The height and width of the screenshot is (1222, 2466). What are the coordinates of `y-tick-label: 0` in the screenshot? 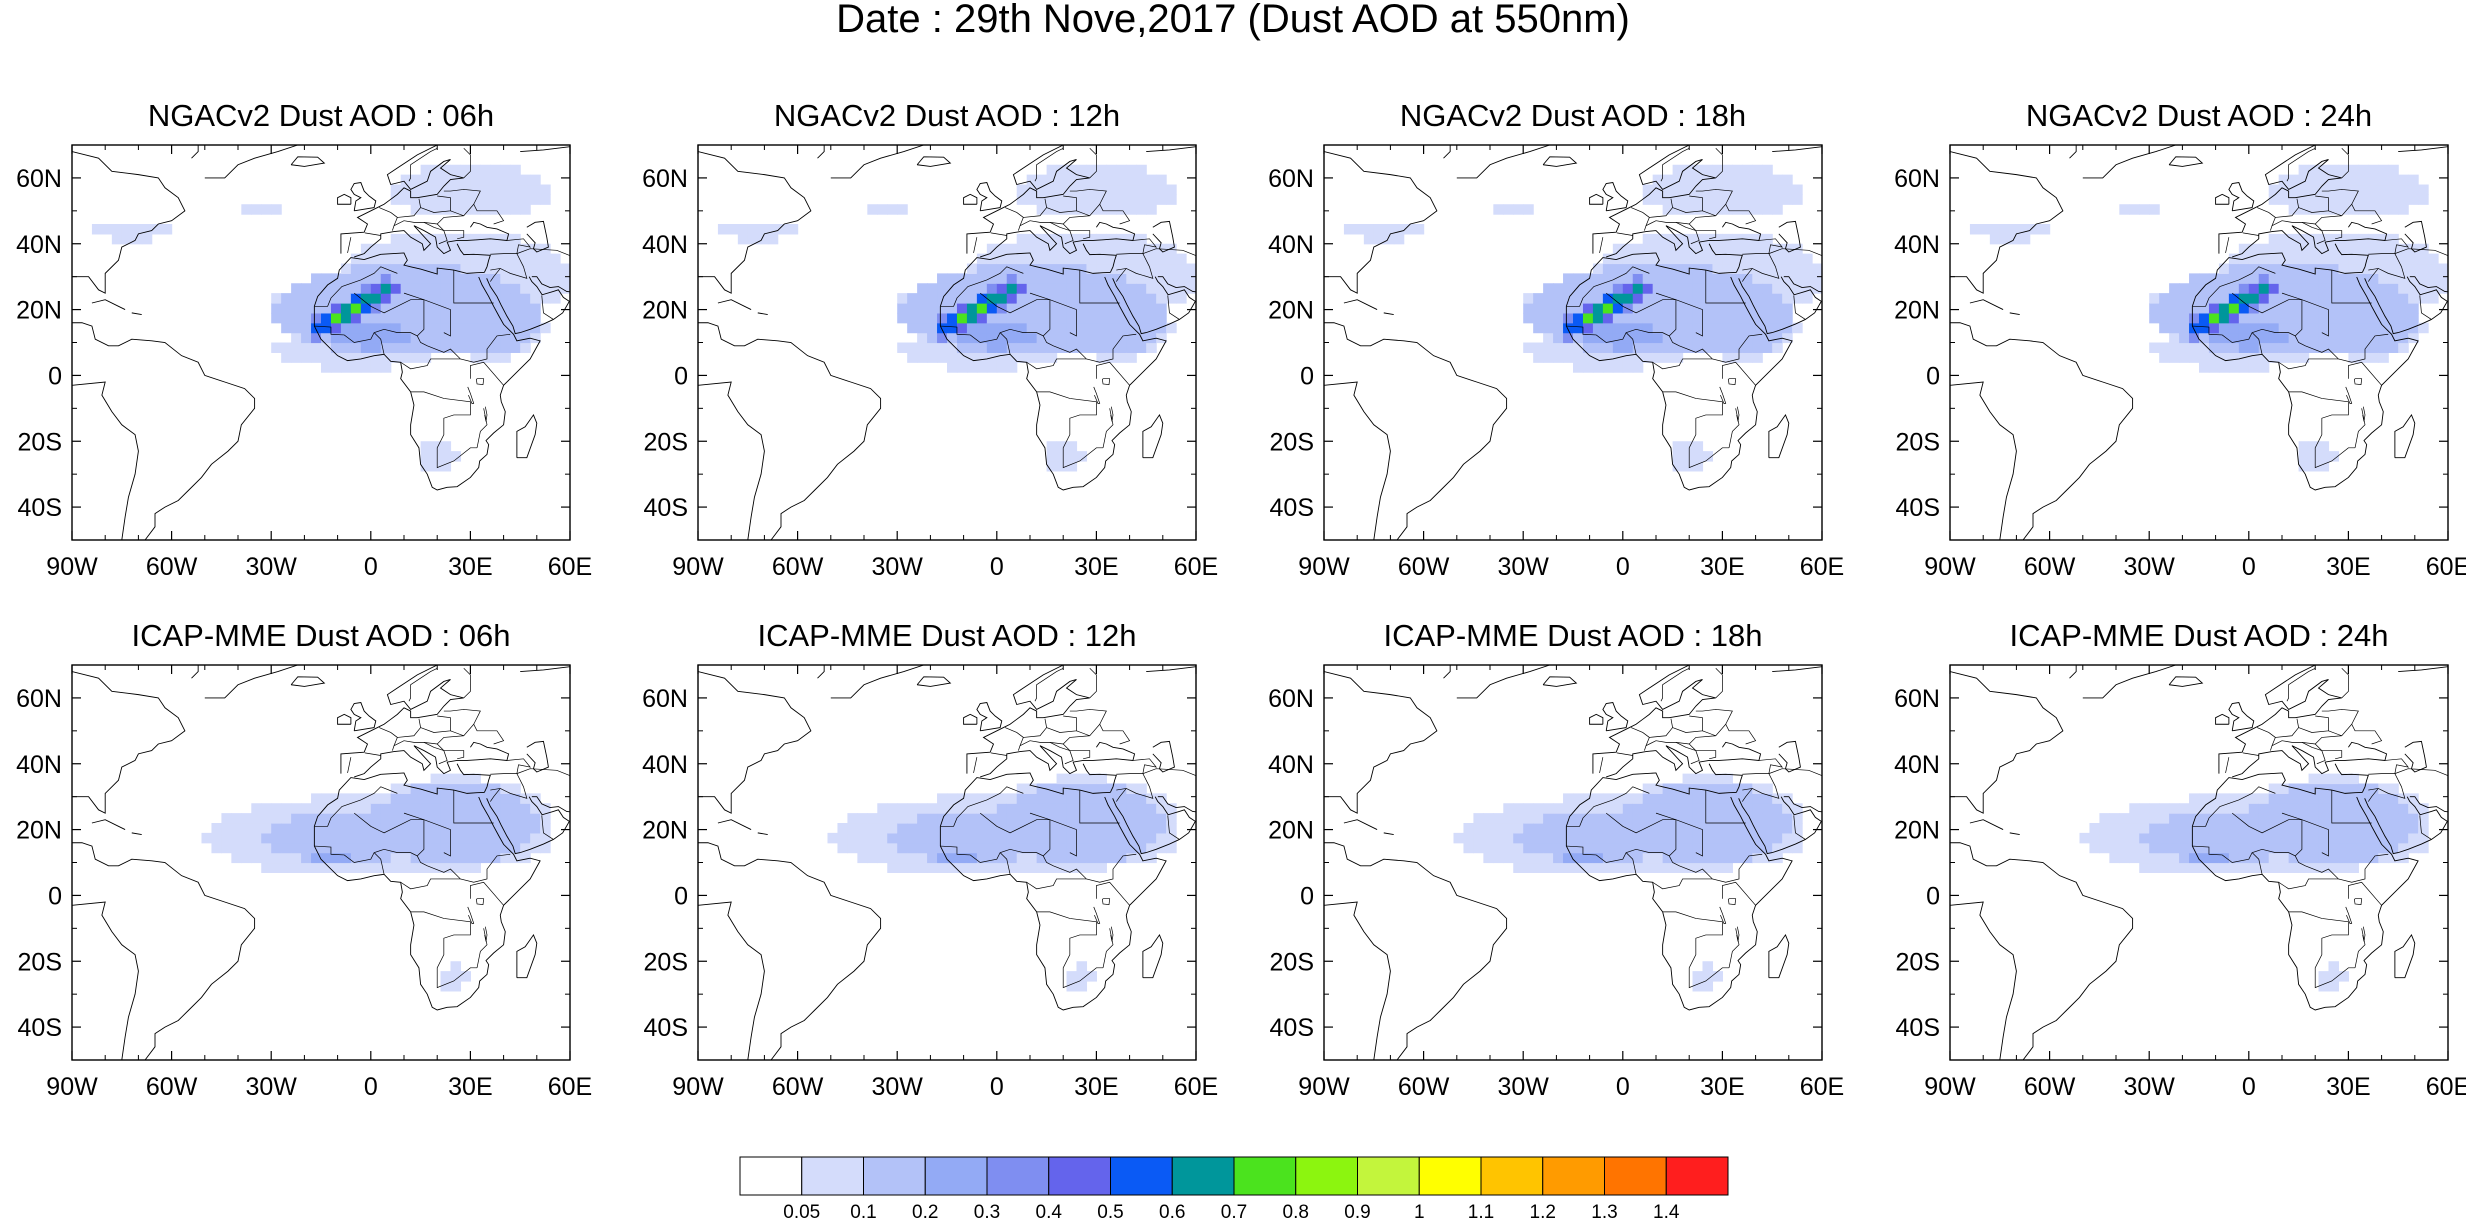 It's located at (681, 896).